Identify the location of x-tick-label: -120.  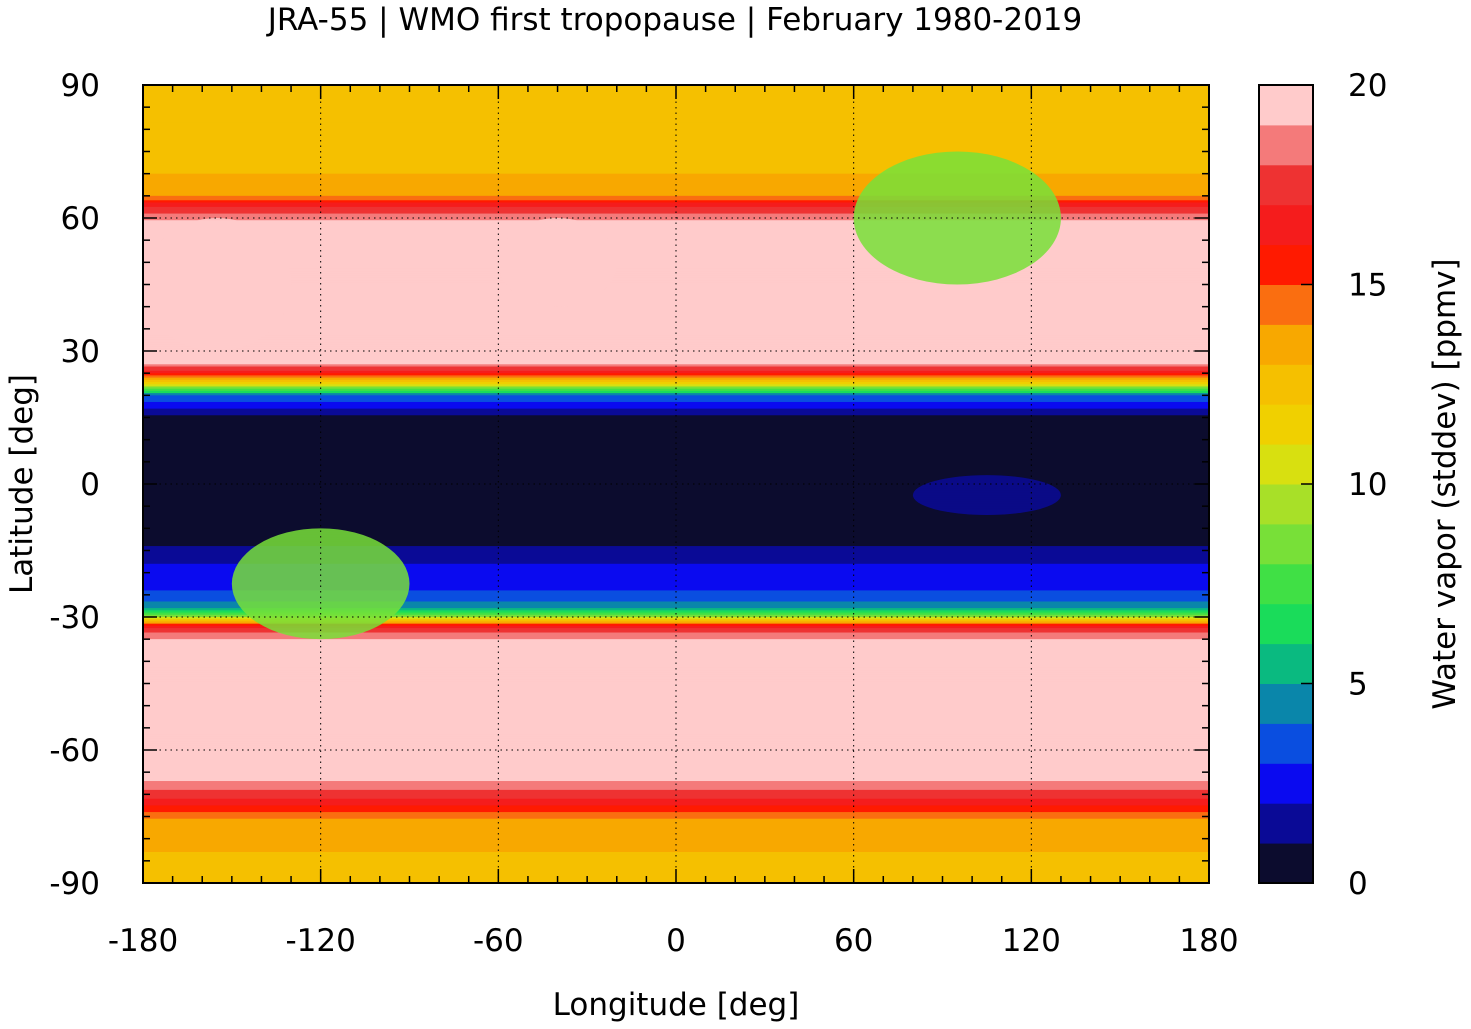
(320, 941).